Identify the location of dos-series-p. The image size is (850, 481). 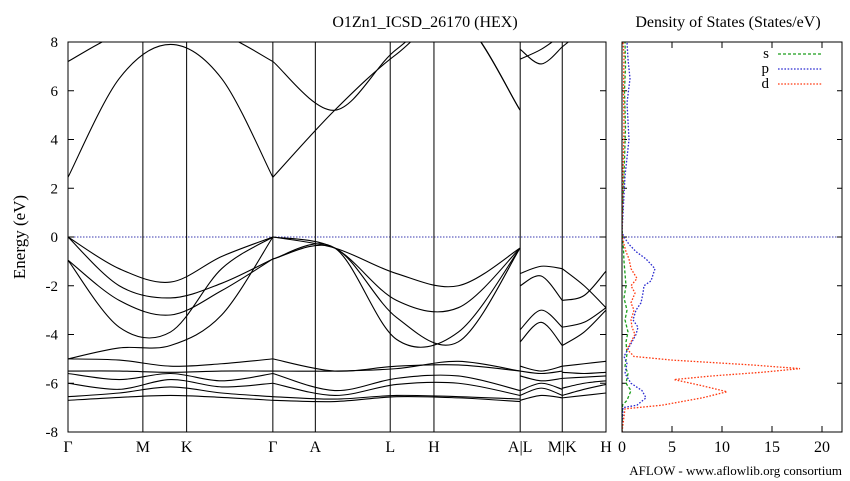
(639, 237).